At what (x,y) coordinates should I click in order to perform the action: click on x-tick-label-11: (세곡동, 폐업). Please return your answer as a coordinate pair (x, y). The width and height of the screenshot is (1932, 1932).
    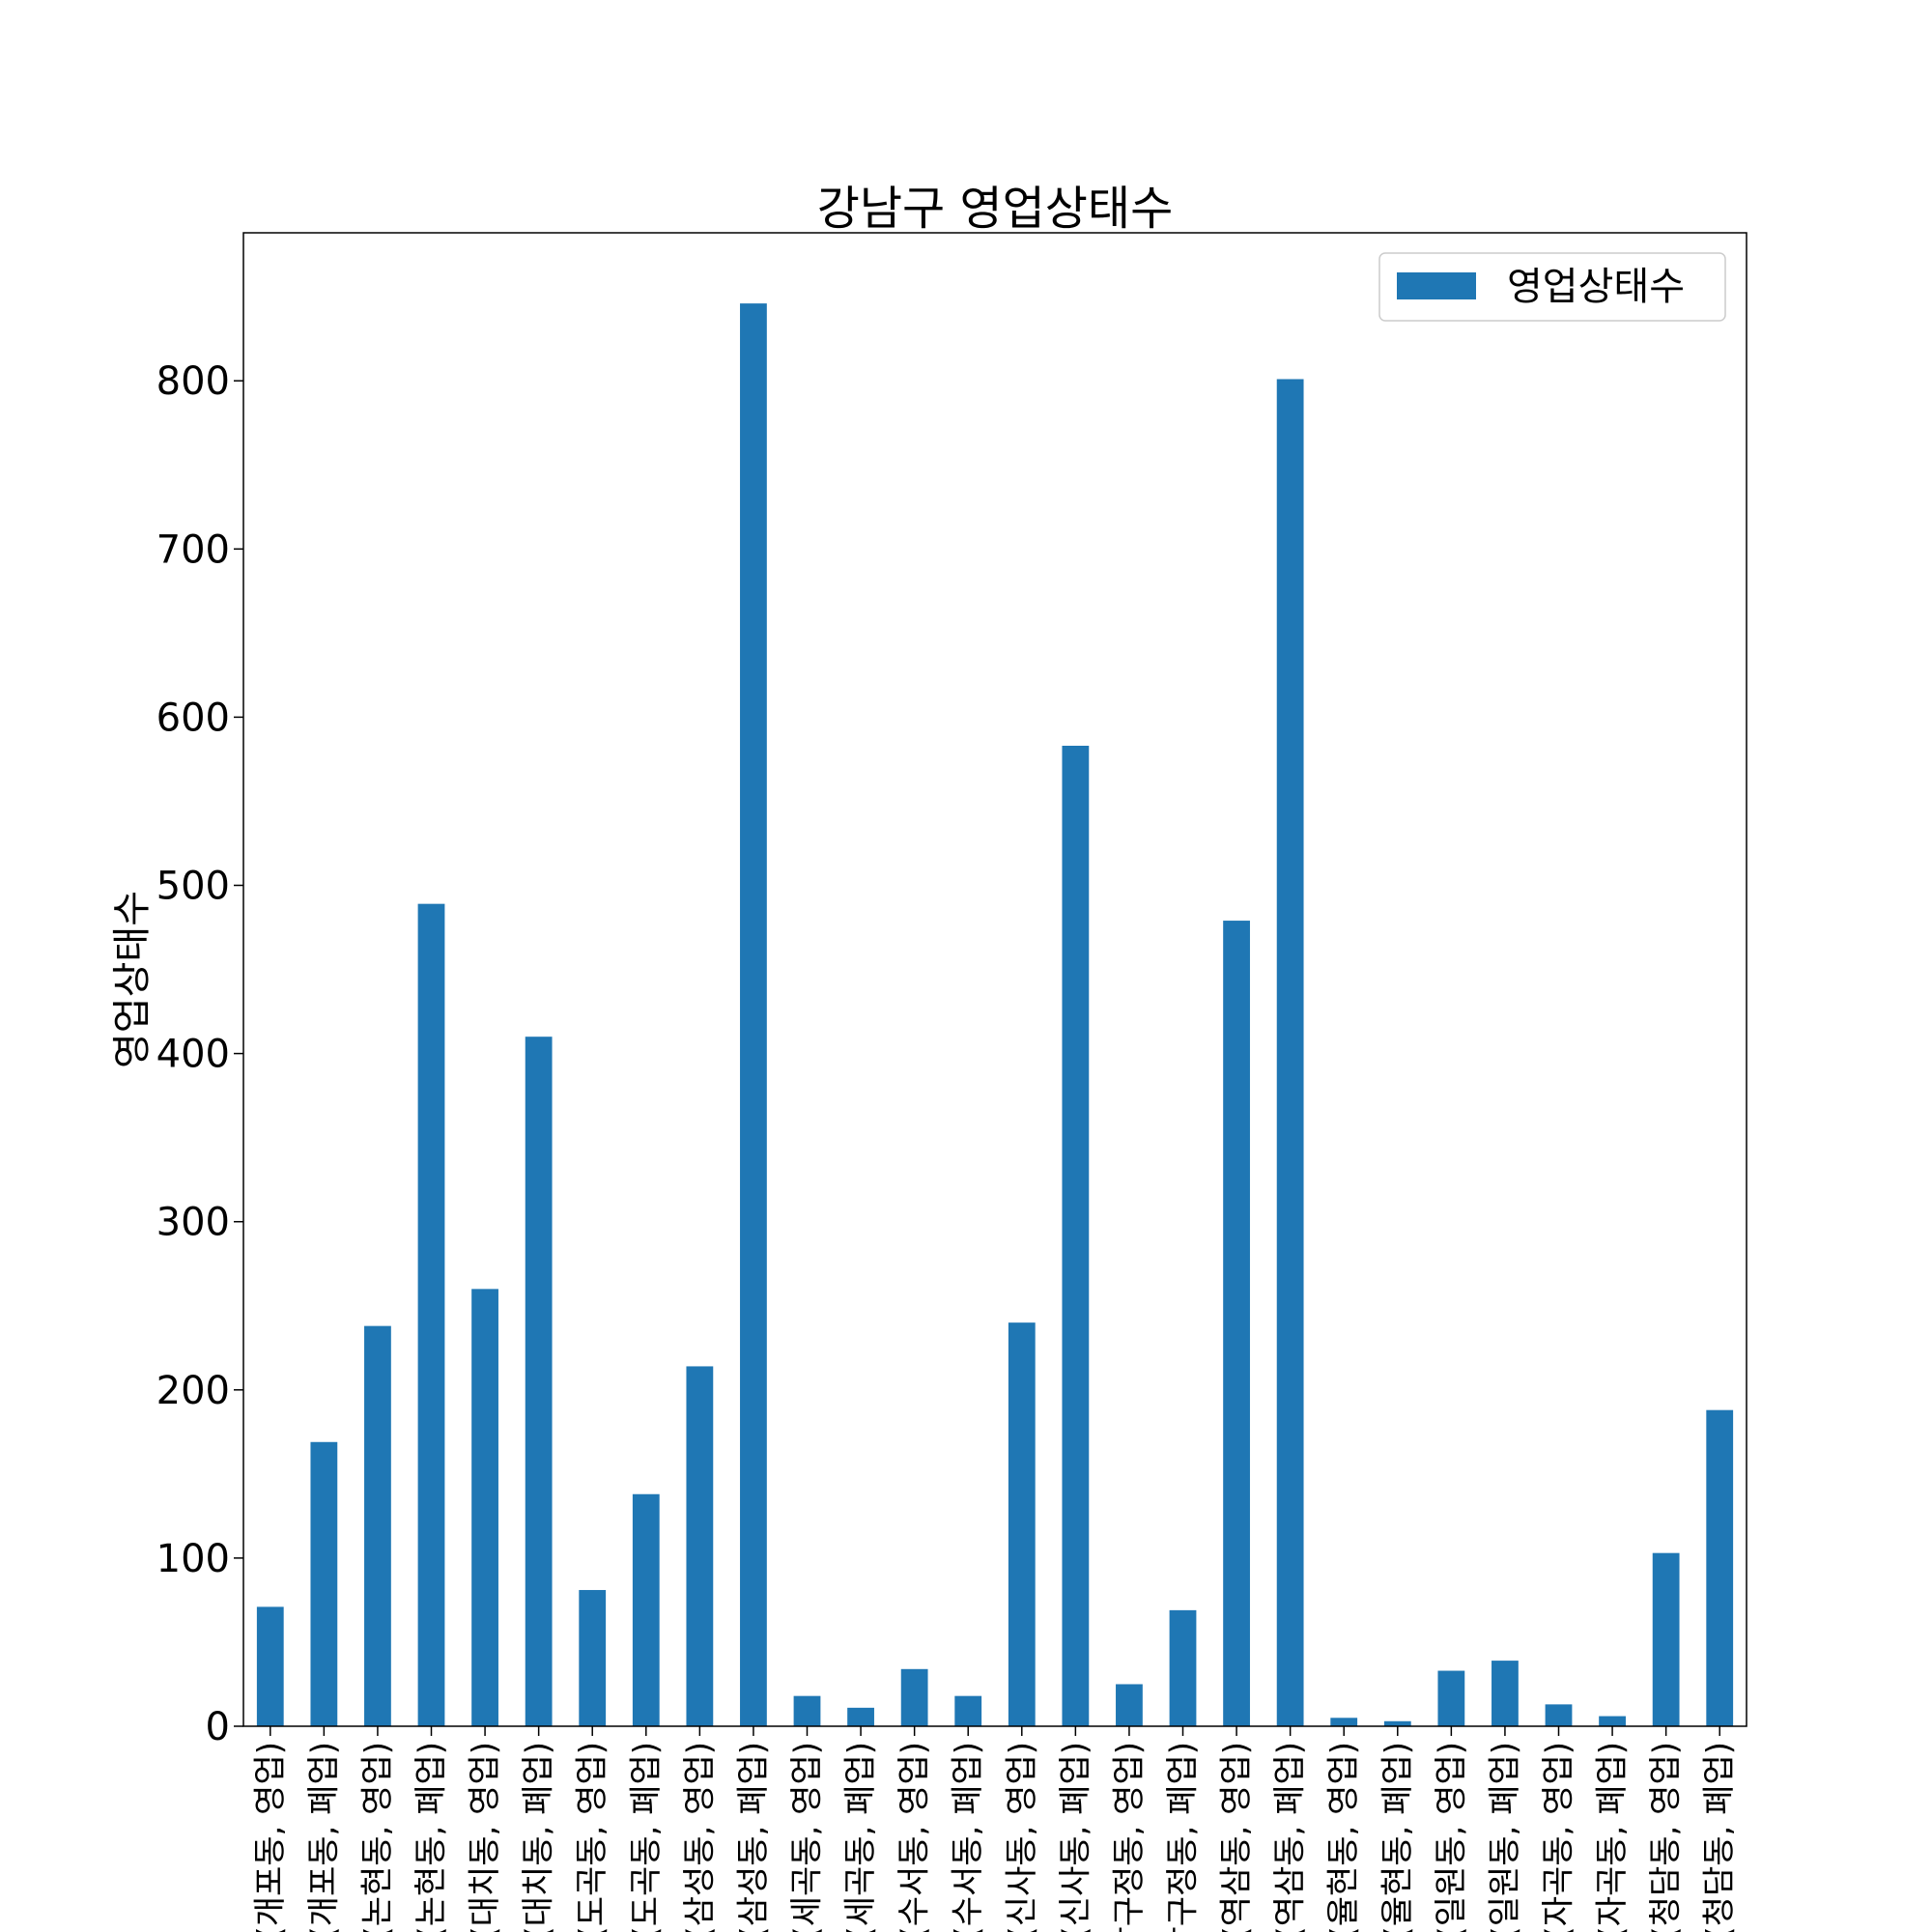
    Looking at the image, I should click on (860, 1837).